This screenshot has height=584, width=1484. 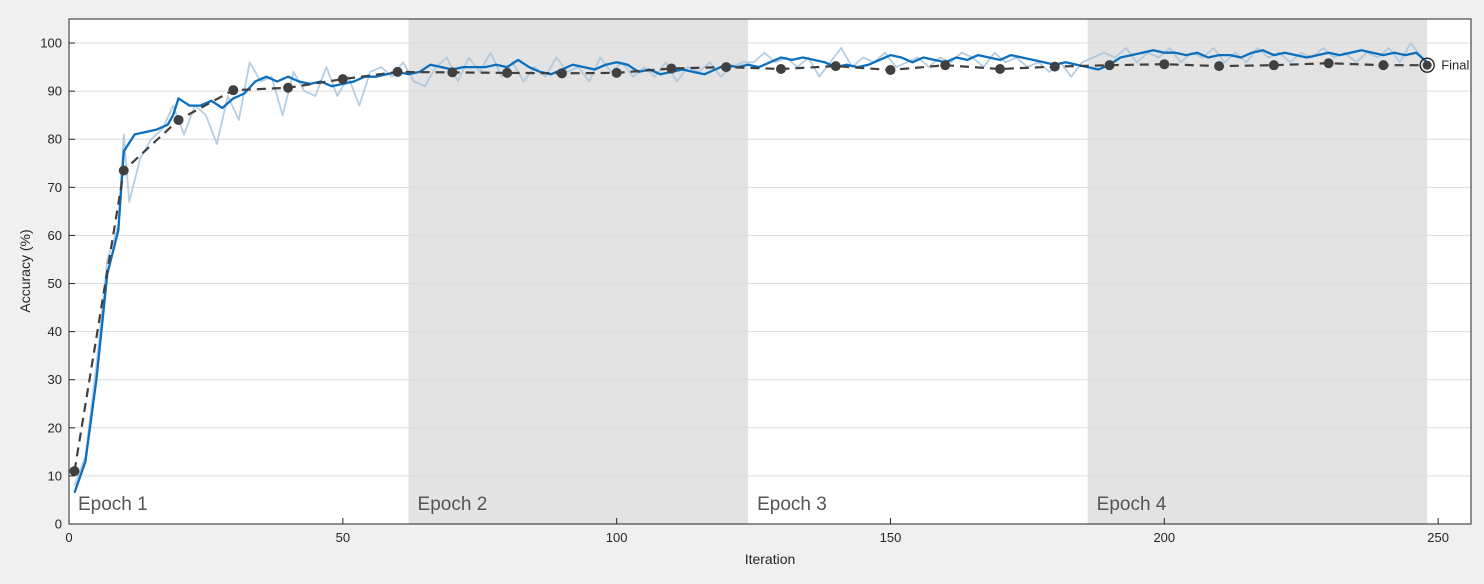 I want to click on y-tick-label: 20, so click(x=55, y=427).